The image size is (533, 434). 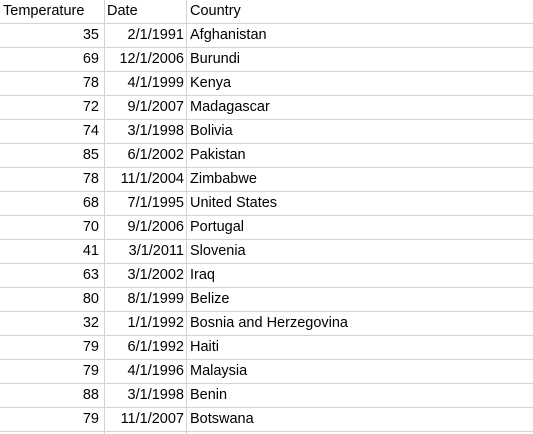 I want to click on table-row: 79 11/1/2007 Botswana, so click(x=266, y=420).